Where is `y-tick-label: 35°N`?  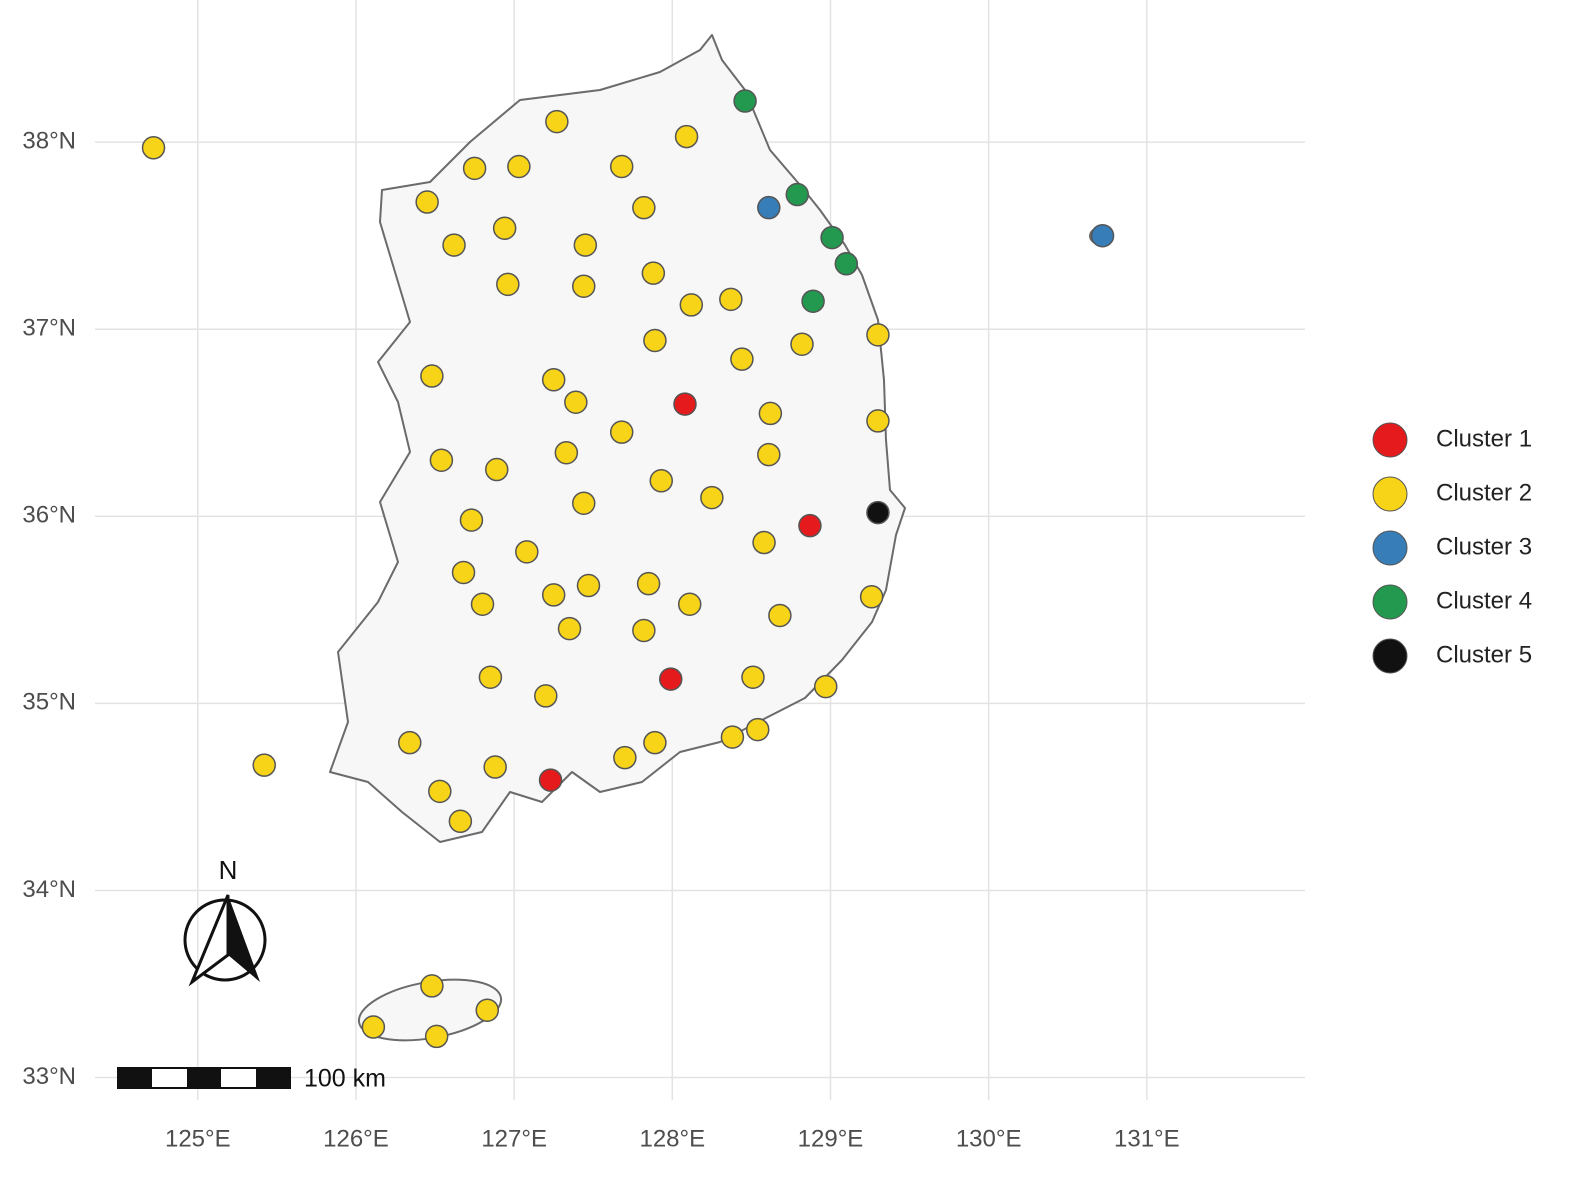 y-tick-label: 35°N is located at coordinates (49, 702).